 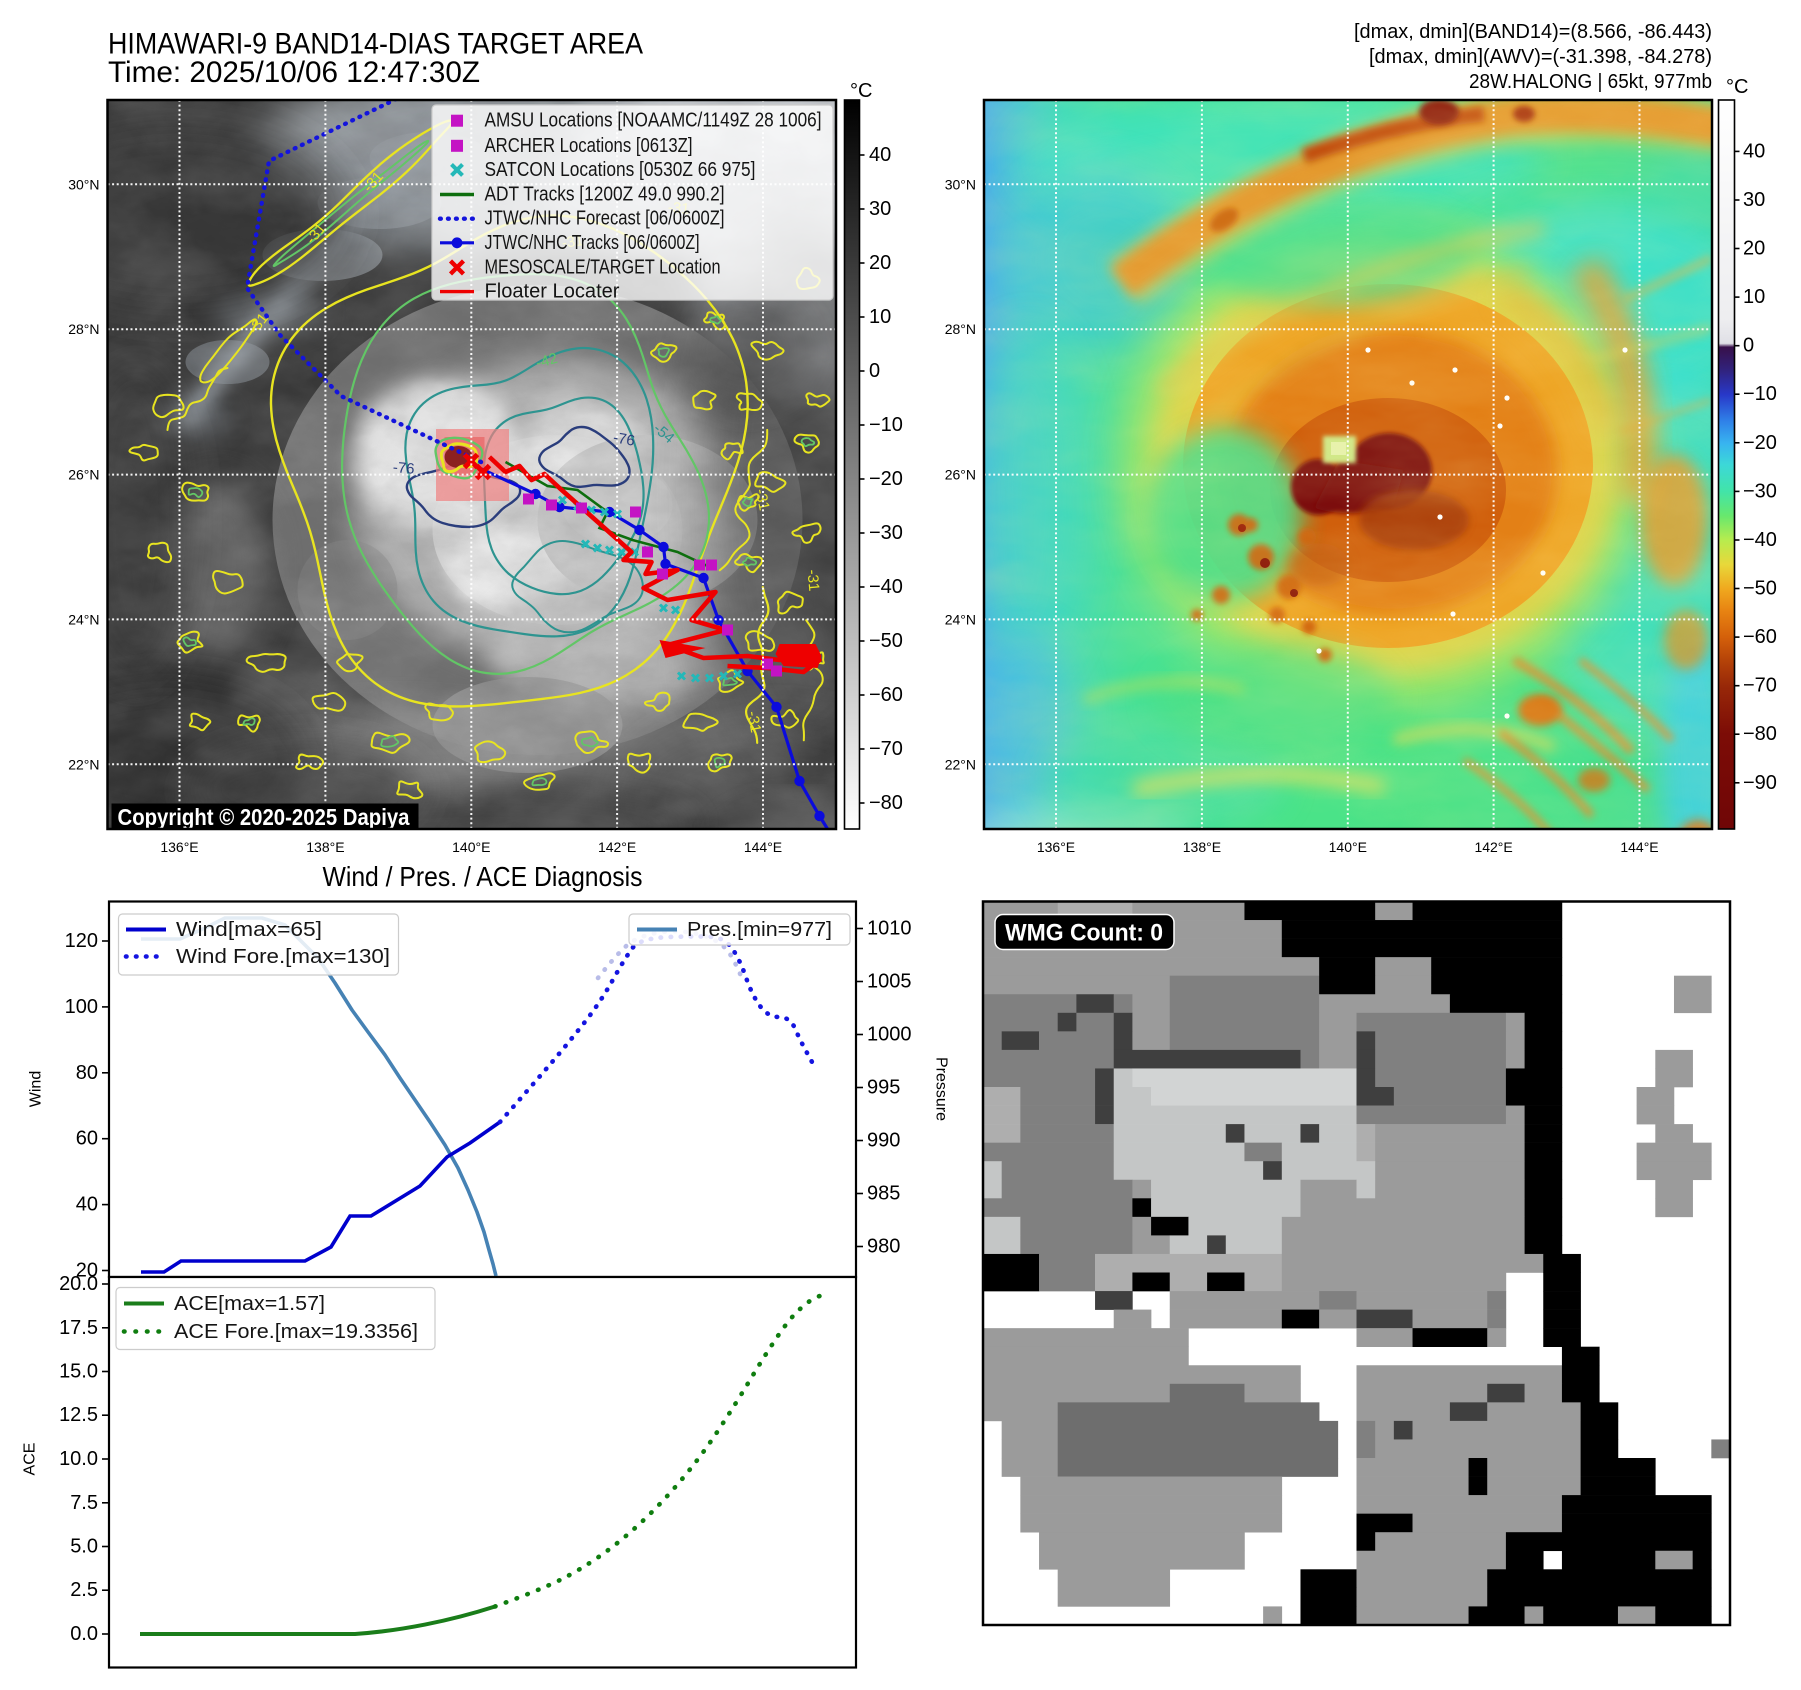 I want to click on svg-text: 2.5, so click(x=84, y=1590).